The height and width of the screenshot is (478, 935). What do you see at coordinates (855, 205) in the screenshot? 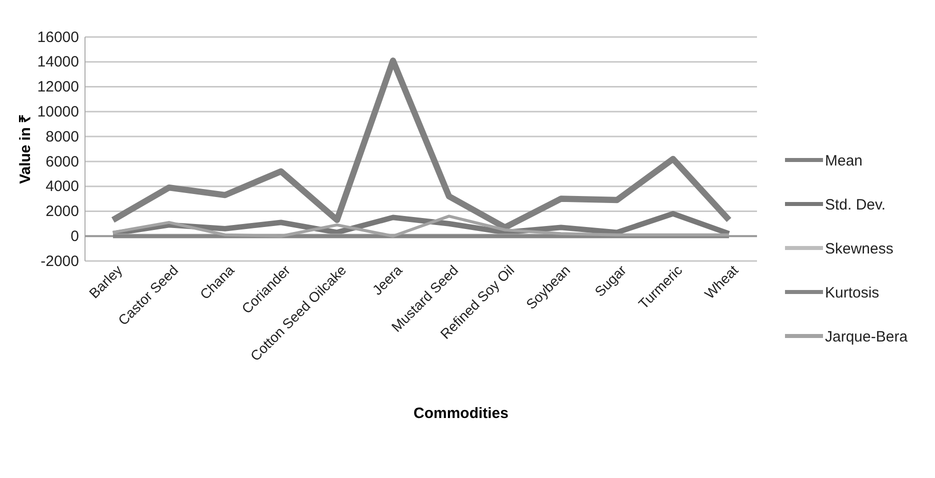
I see `legend-label: Std. Dev.` at bounding box center [855, 205].